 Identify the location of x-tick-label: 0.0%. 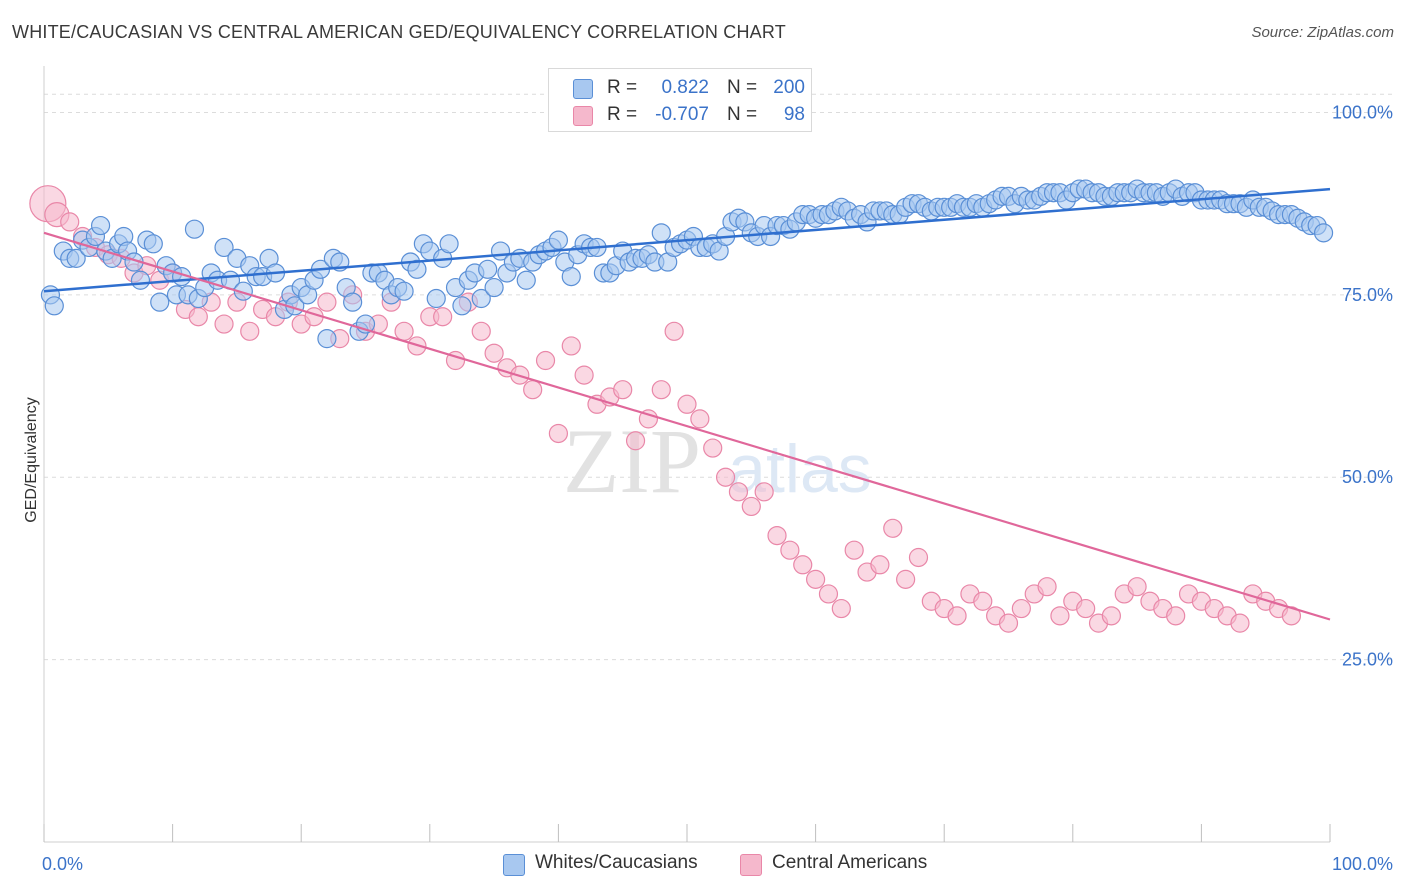
(62, 864).